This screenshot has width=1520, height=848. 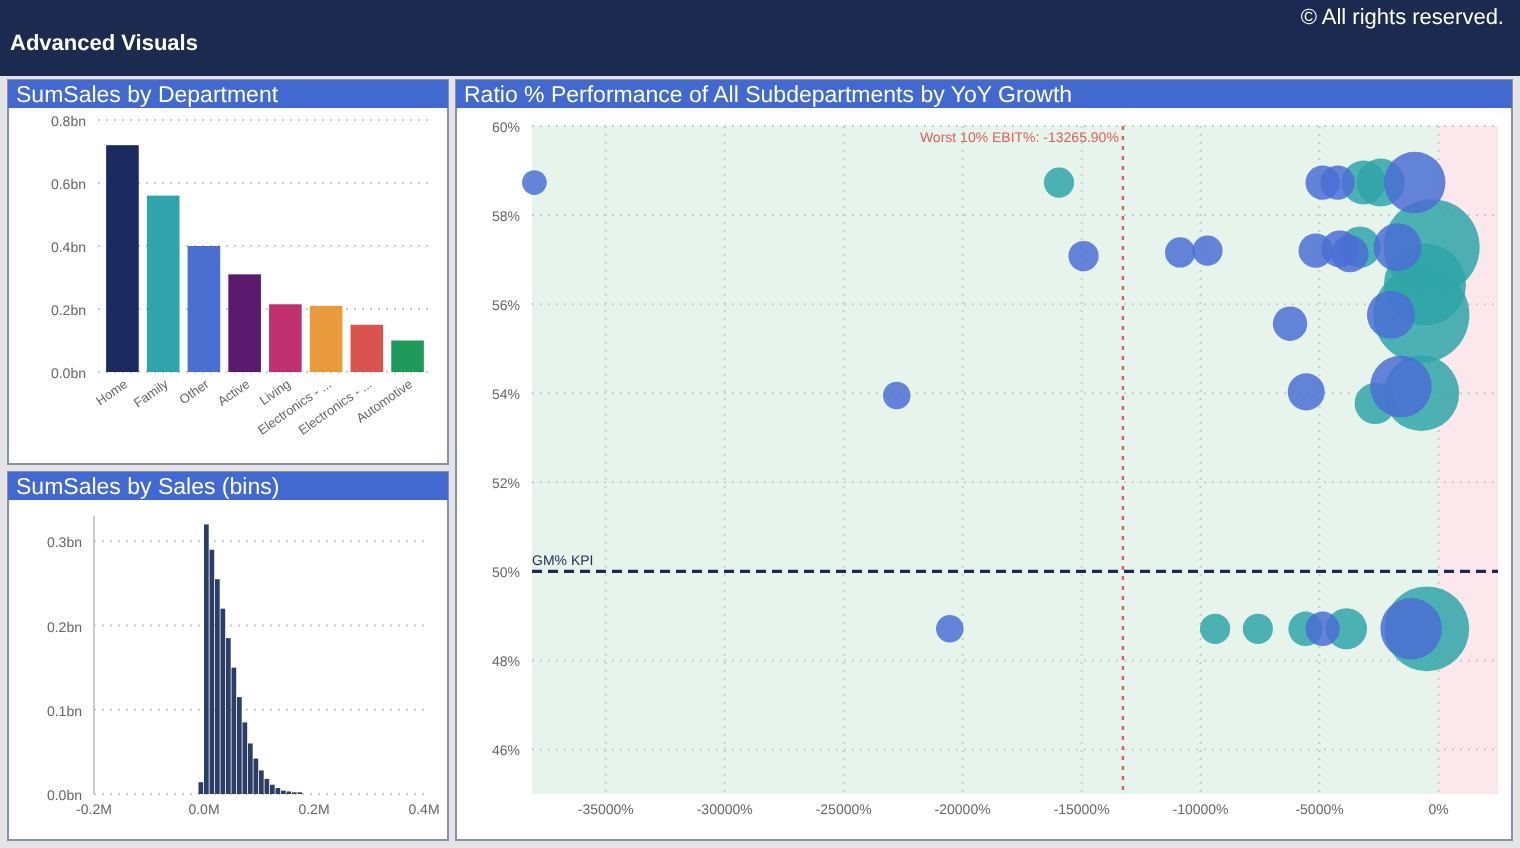 What do you see at coordinates (104, 44) in the screenshot?
I see `text: Advanced Visuals` at bounding box center [104, 44].